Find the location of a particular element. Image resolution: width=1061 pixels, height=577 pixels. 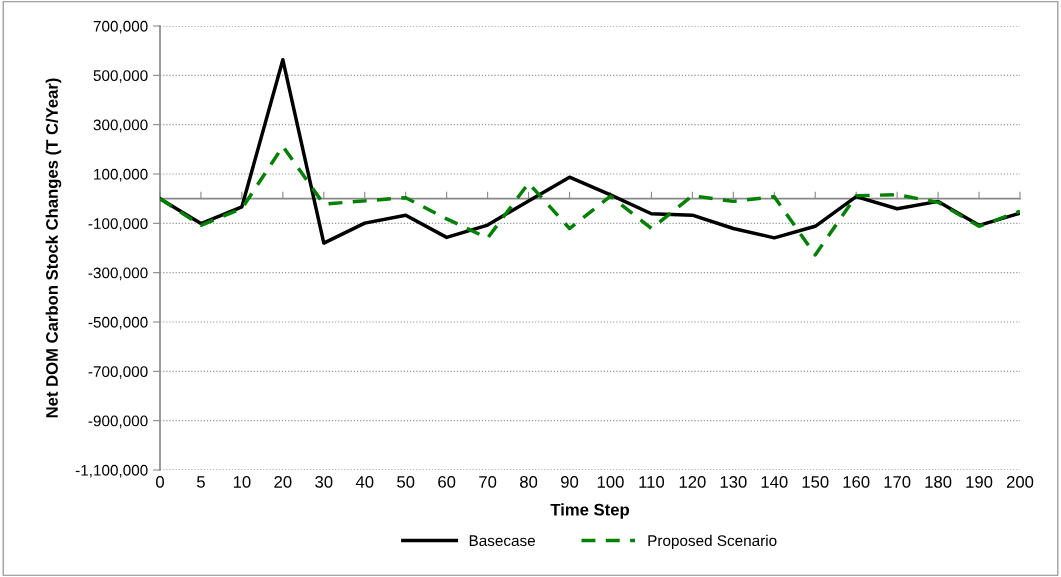

x-tick-label: 10 is located at coordinates (242, 482).